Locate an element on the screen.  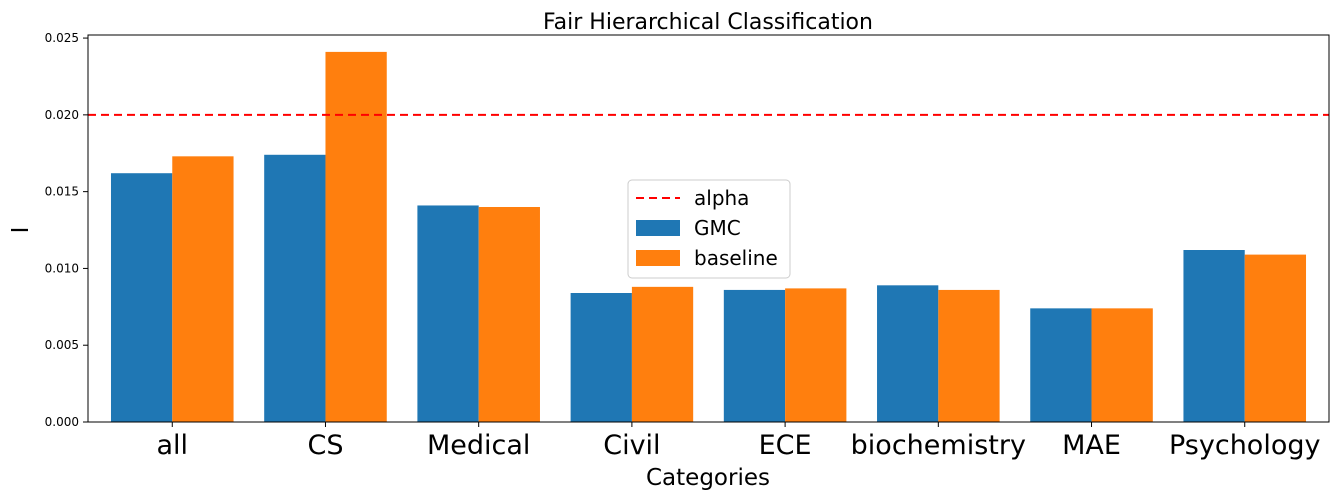
legend: alpha GMC baseline is located at coordinates (709, 229).